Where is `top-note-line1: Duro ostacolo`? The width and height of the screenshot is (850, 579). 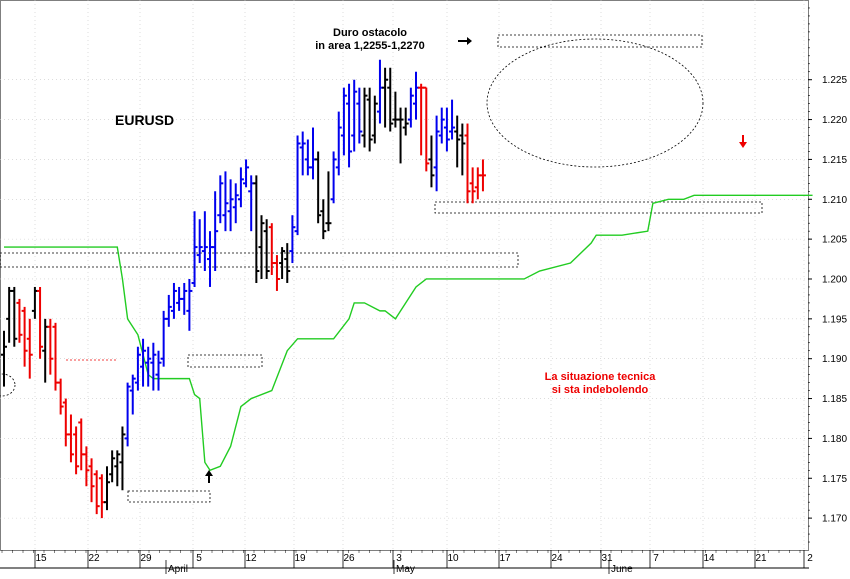
top-note-line1: Duro ostacolo is located at coordinates (370, 33).